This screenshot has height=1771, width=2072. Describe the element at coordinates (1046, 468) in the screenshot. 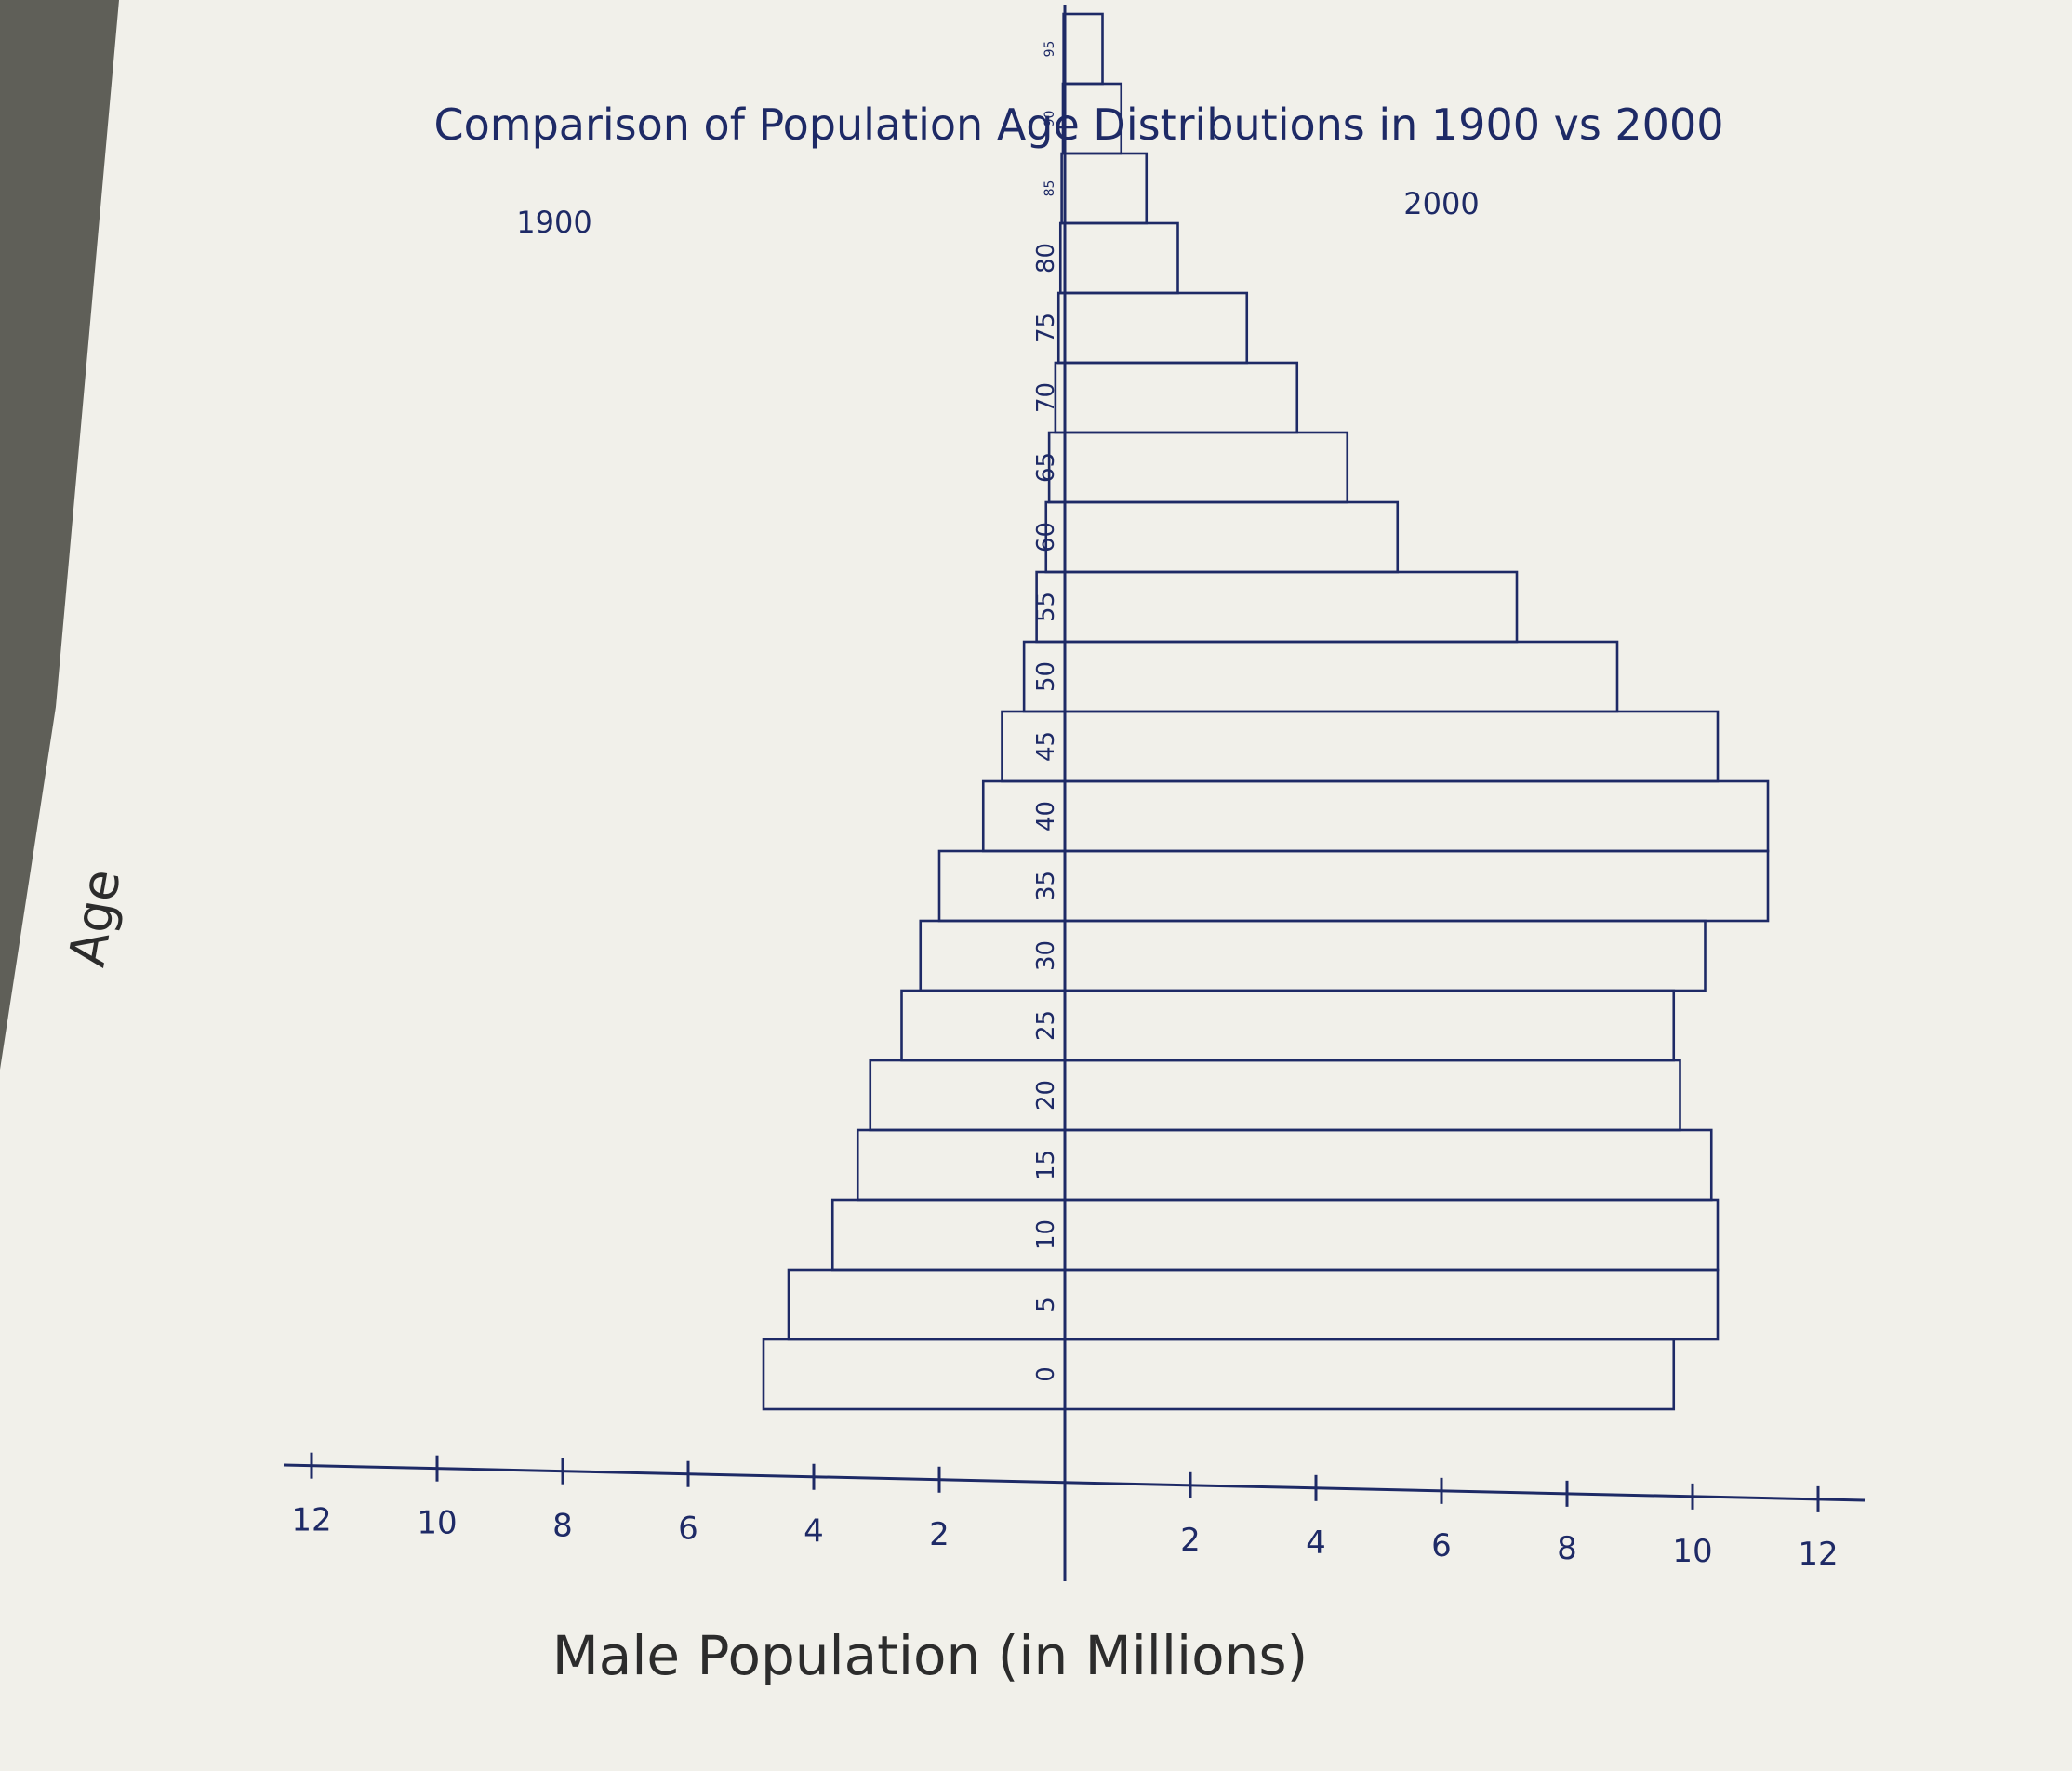

I see `age-label-65: 65` at that location.